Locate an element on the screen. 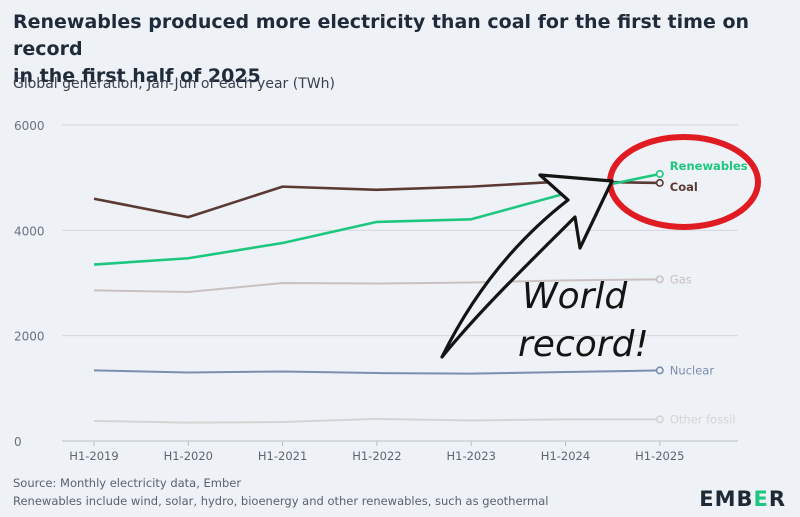 The height and width of the screenshot is (517, 800). series-end-point-renewables is located at coordinates (659, 173).